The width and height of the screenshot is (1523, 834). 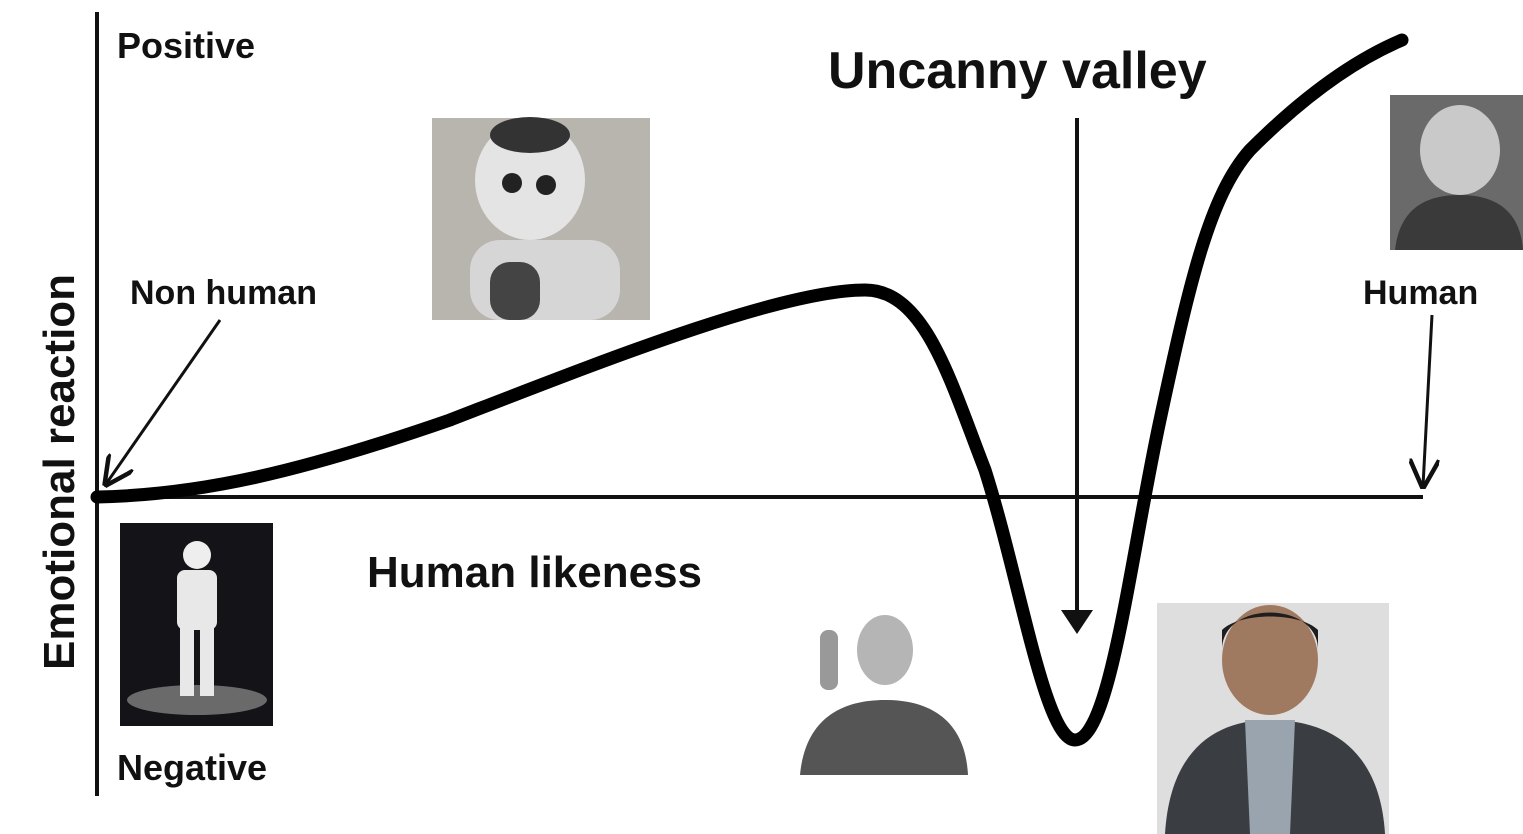 I want to click on human-arrow, so click(x=1427, y=400).